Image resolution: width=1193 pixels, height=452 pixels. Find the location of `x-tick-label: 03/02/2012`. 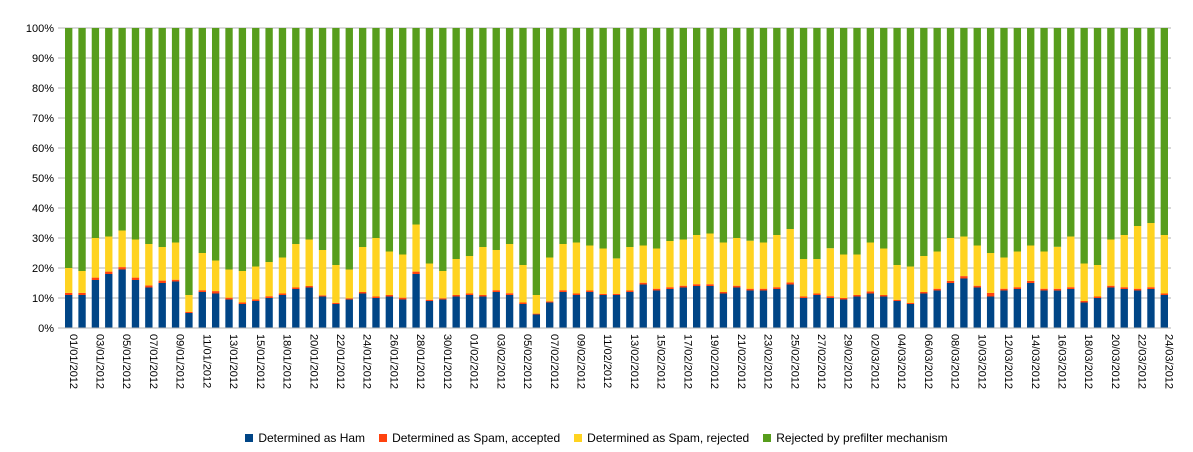

x-tick-label: 03/02/2012 is located at coordinates (500, 361).